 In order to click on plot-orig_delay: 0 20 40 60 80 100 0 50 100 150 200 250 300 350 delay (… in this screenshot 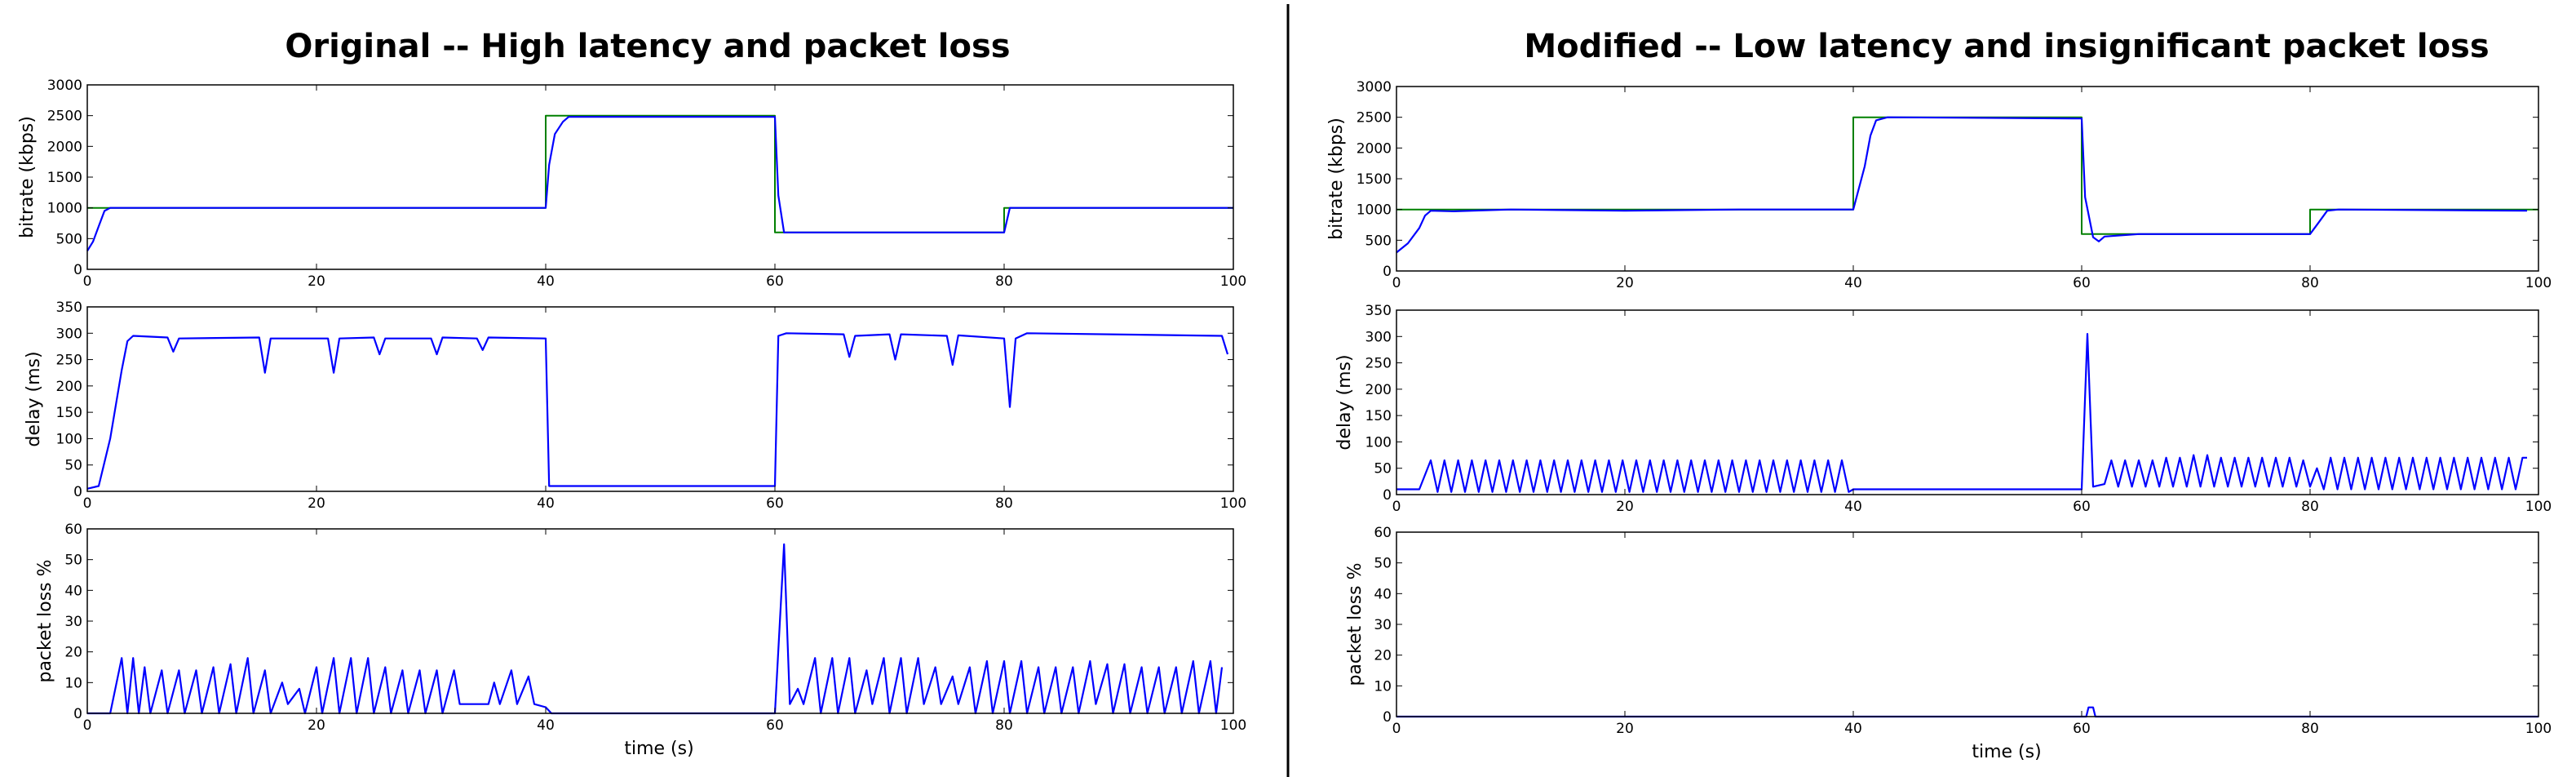, I will do `click(635, 406)`.